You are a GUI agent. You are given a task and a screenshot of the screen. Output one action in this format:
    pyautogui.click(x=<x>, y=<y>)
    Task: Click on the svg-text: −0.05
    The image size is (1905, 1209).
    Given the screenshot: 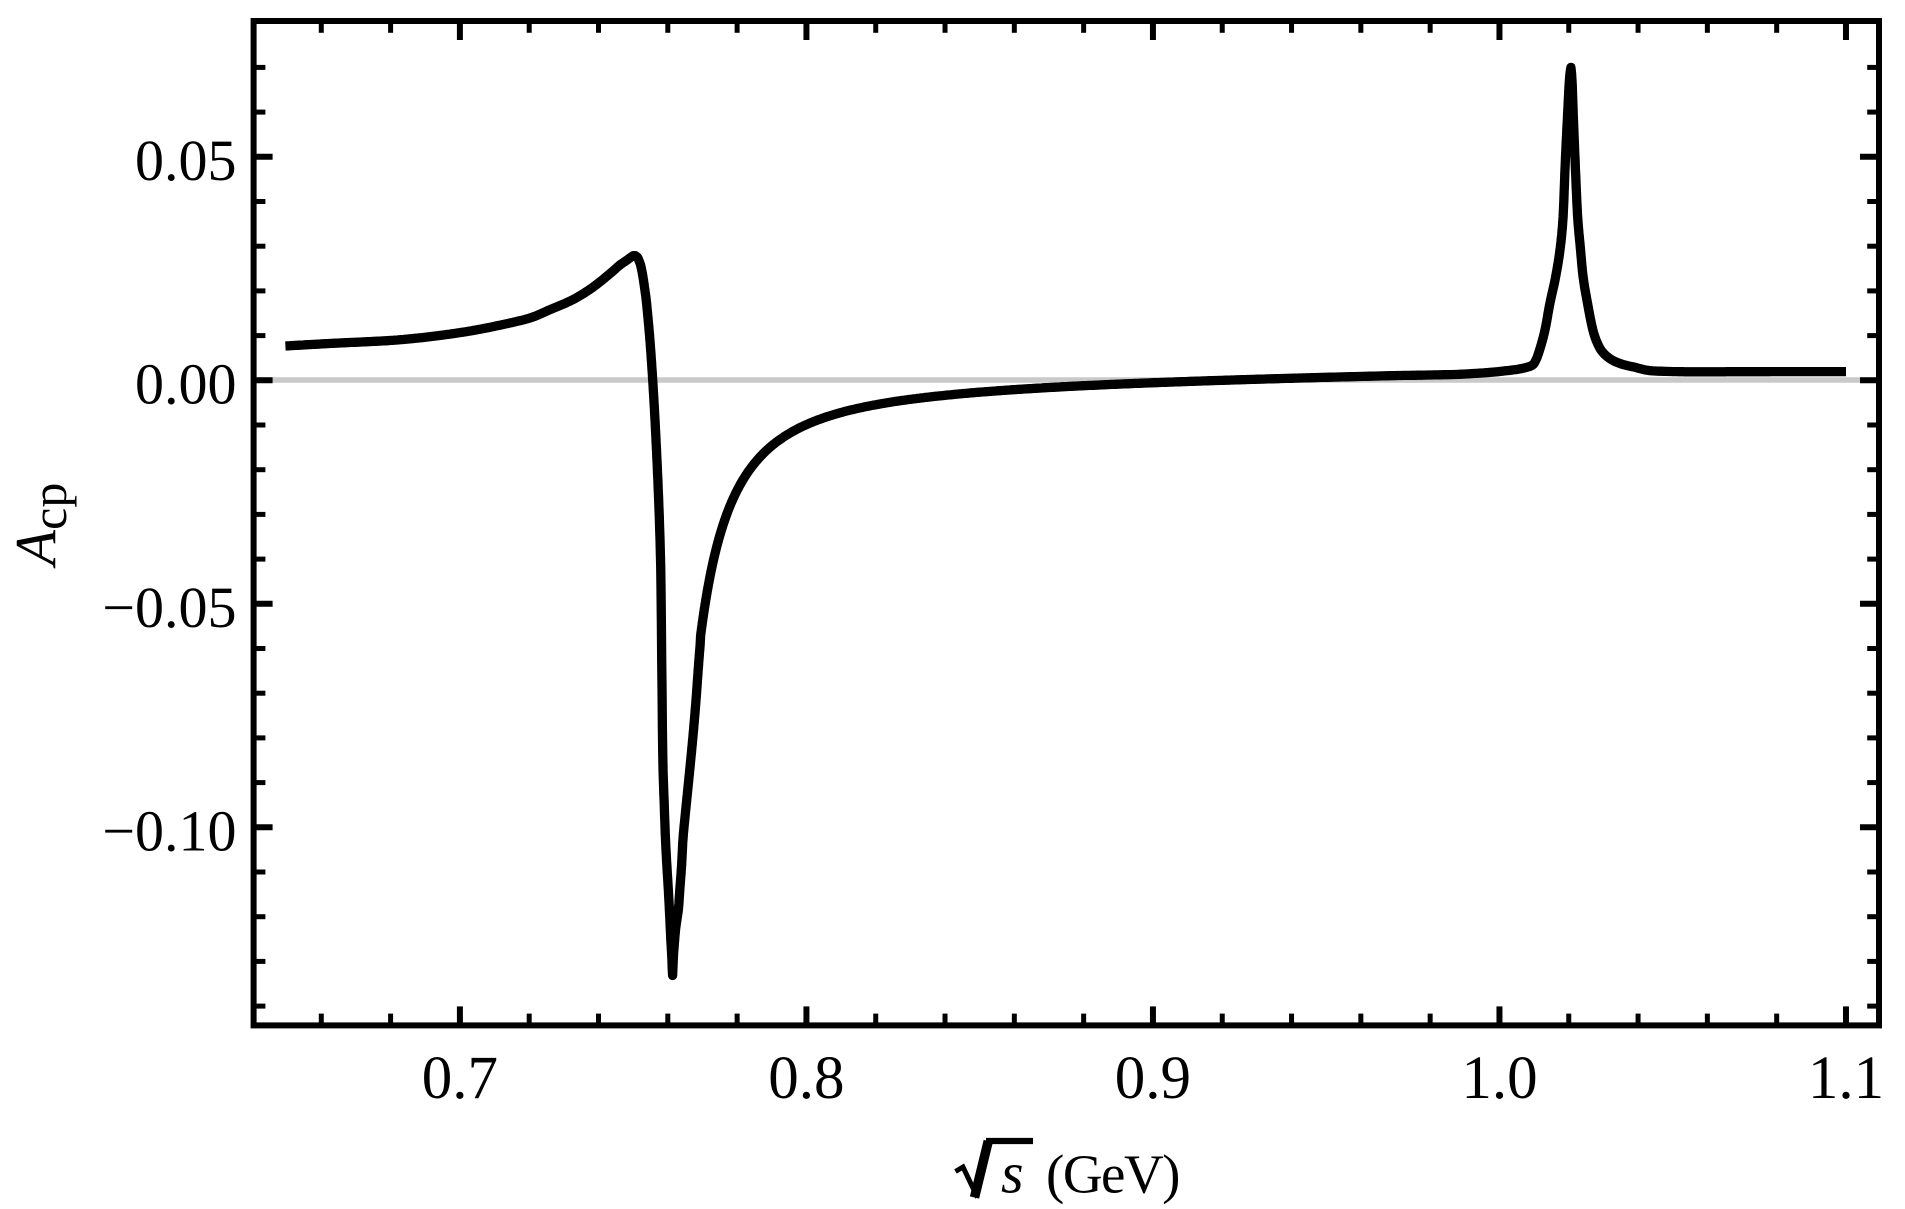 What is the action you would take?
    pyautogui.click(x=169, y=607)
    